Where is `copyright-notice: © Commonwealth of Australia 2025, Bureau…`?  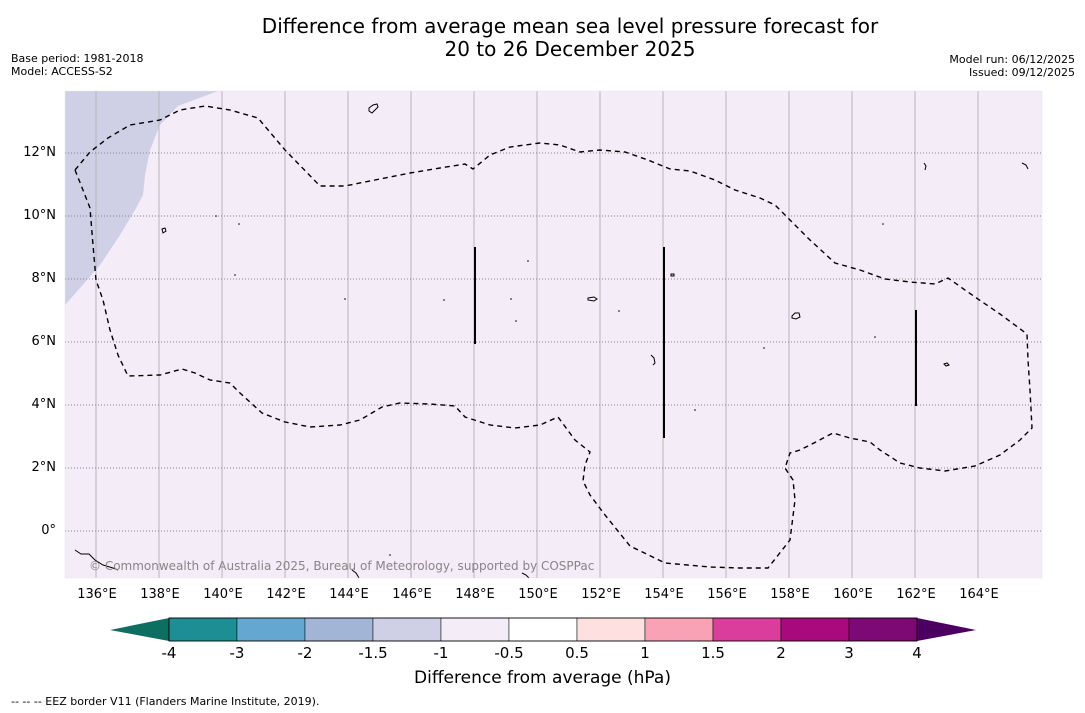
copyright-notice: © Commonwealth of Australia 2025, Bureau… is located at coordinates (342, 566).